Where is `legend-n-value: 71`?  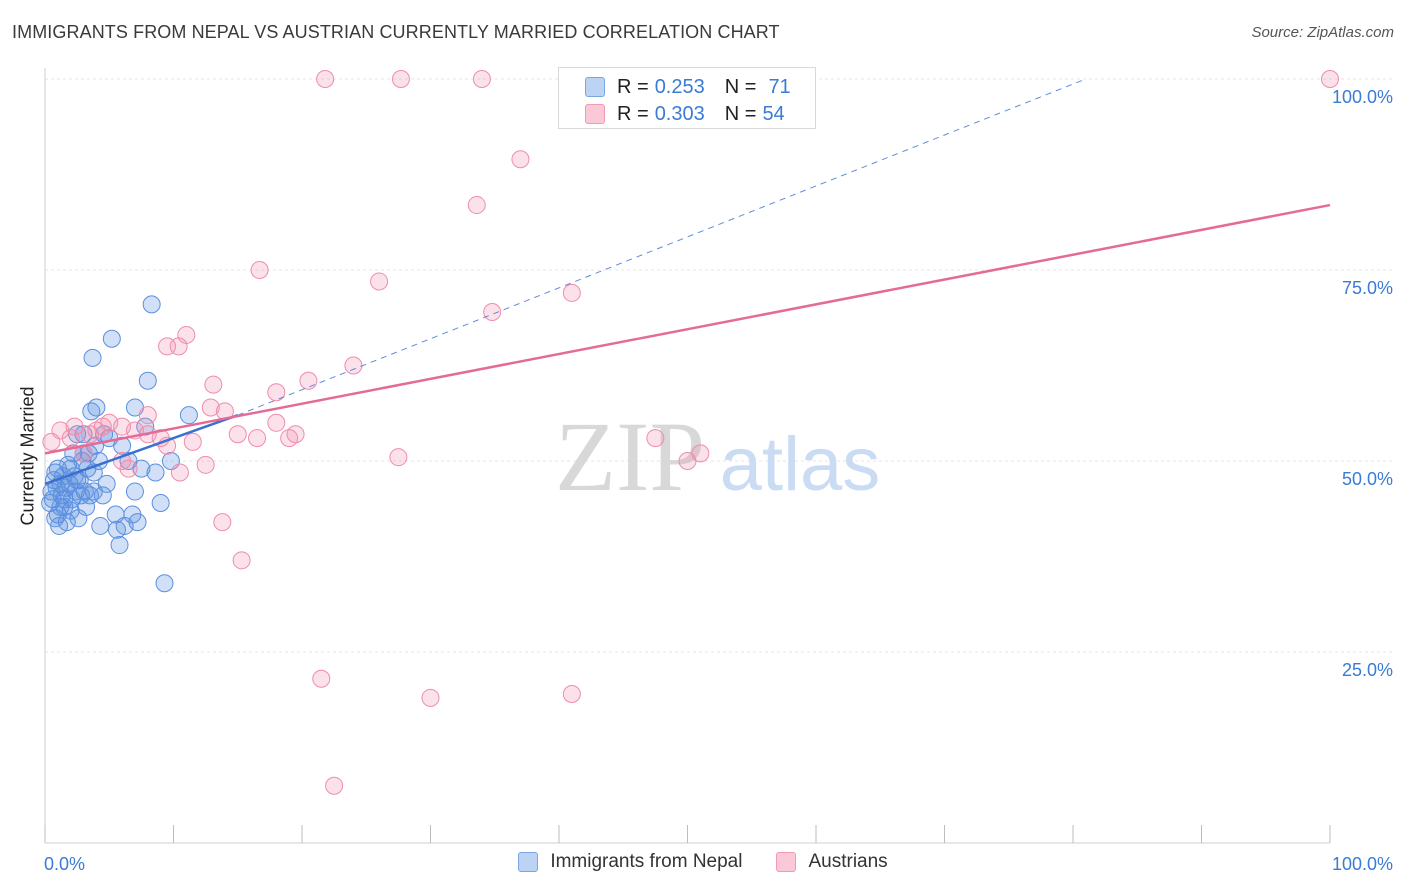 legend-n-value: 71 is located at coordinates (779, 86).